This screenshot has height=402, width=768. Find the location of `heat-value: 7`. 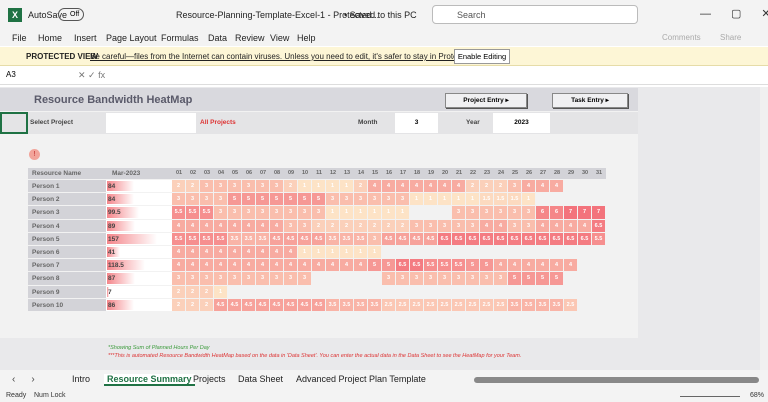

heat-value: 7 is located at coordinates (570, 212).